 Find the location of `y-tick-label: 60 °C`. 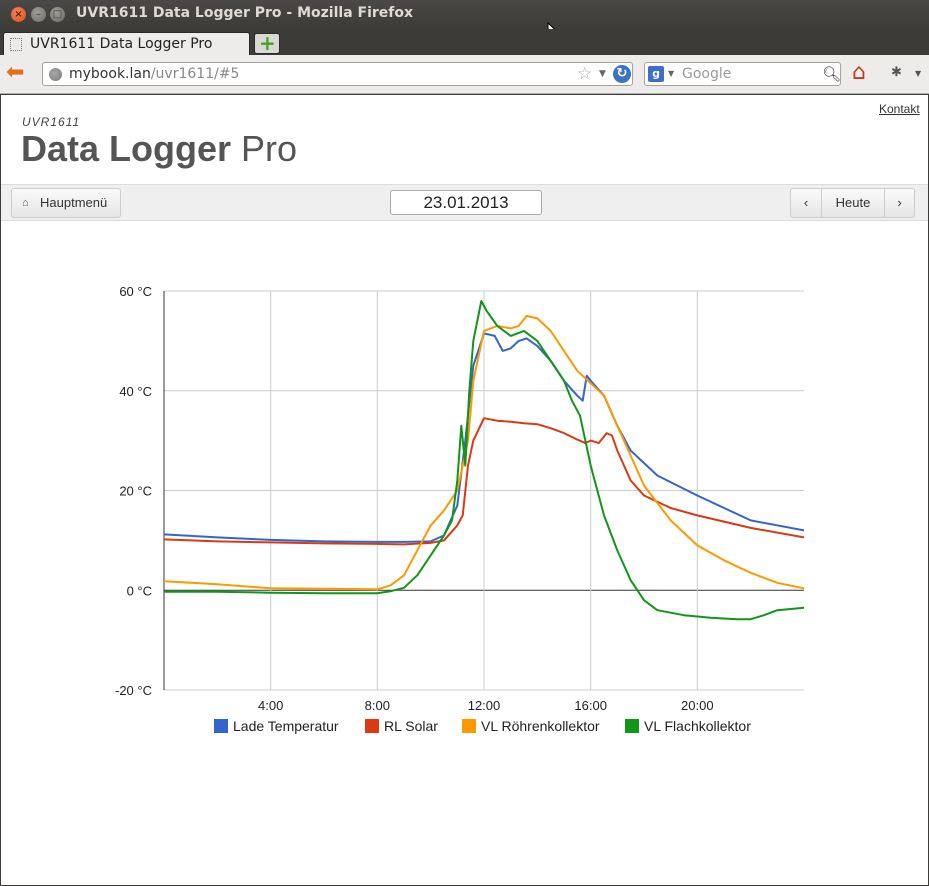

y-tick-label: 60 °C is located at coordinates (135, 291).